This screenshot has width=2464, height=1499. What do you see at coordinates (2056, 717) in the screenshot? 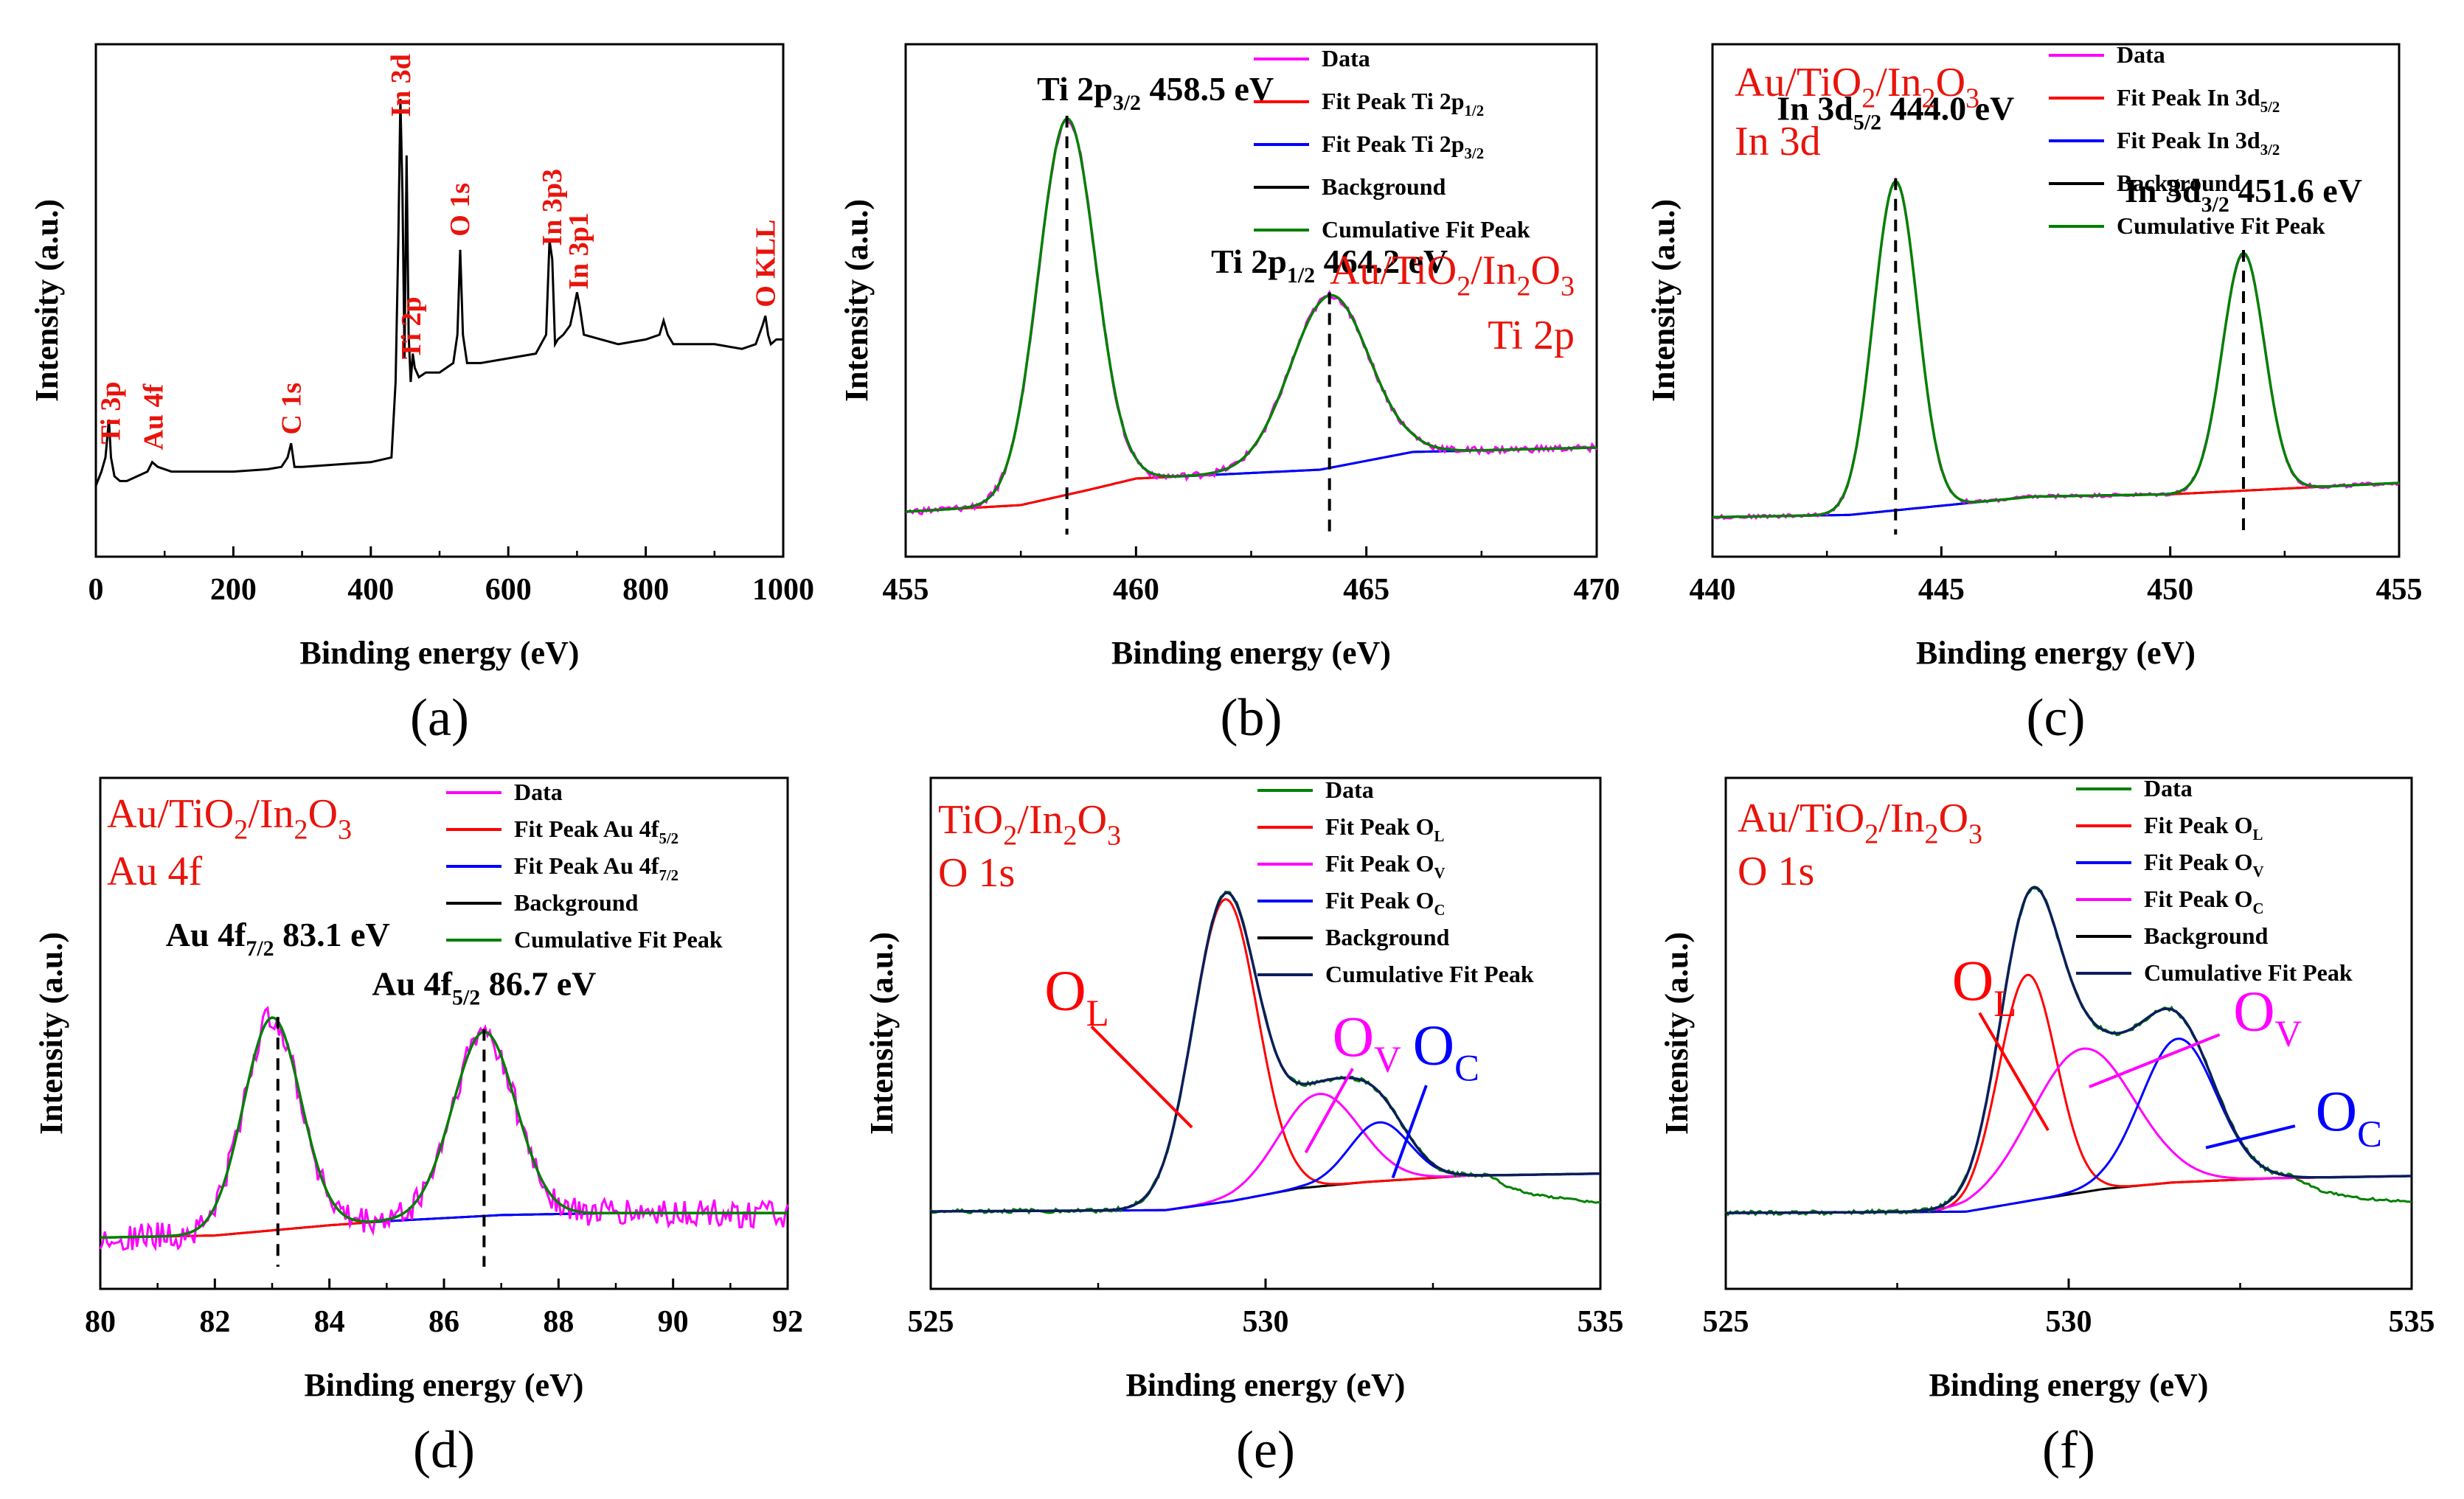
I see `panel-label: (c)` at bounding box center [2056, 717].